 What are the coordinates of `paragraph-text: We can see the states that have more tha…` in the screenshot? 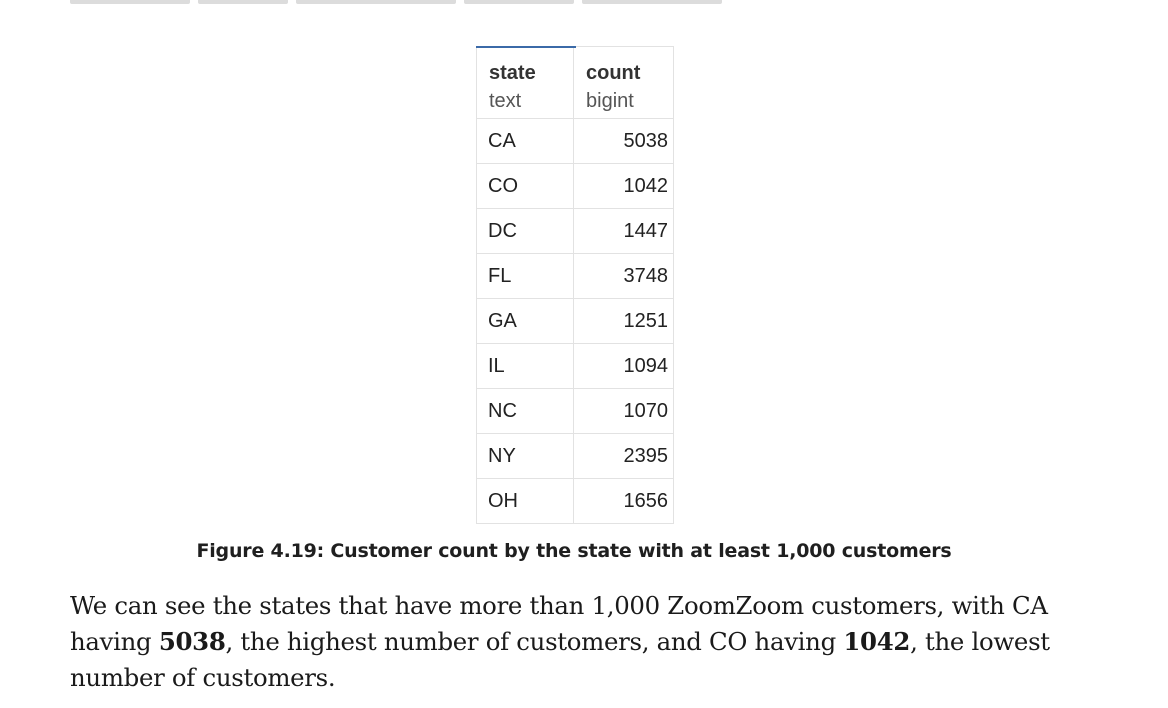 It's located at (559, 623).